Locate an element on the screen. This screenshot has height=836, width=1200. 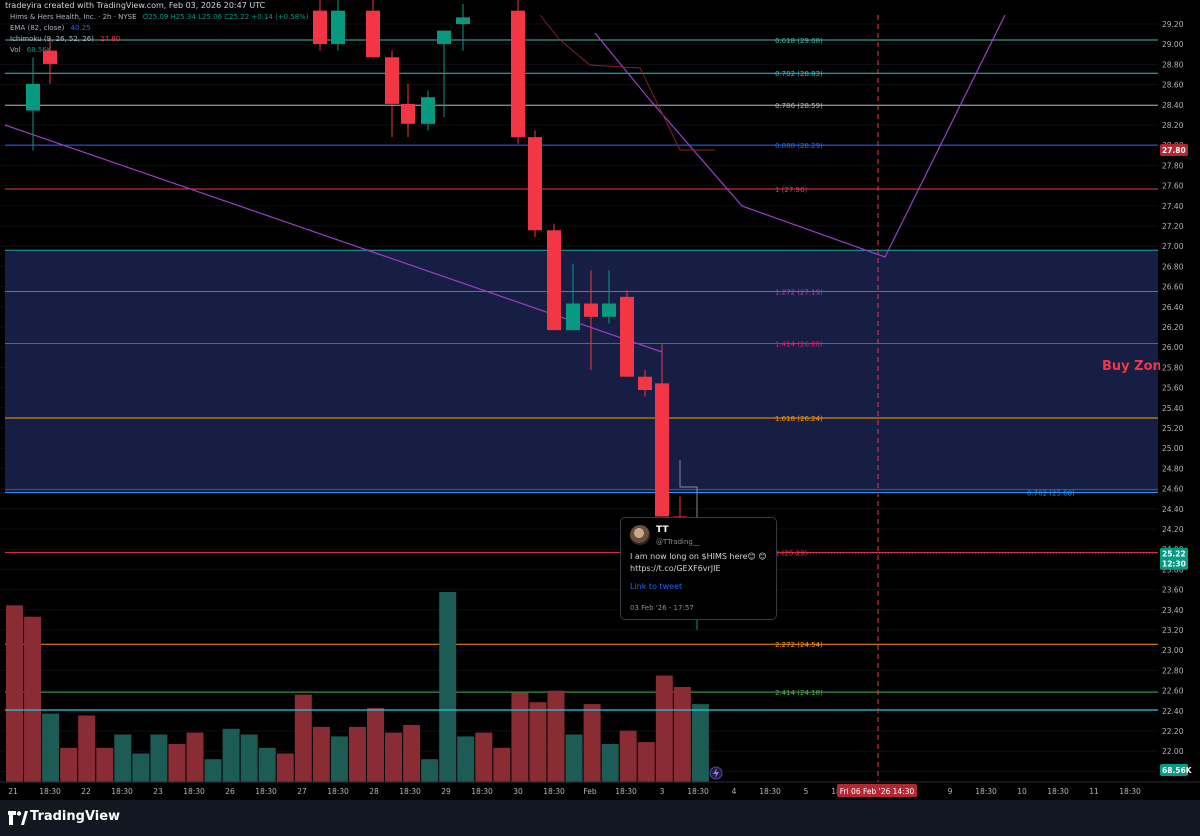
vol-legend: Vol 68.56K is located at coordinates (30, 50).